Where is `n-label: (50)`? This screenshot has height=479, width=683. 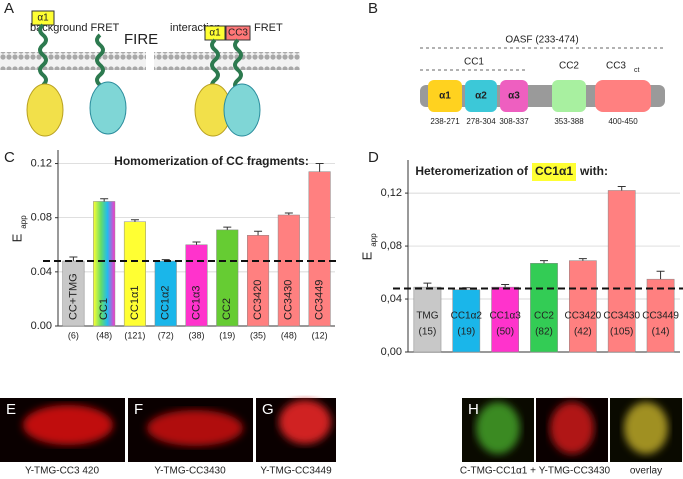
n-label: (50) is located at coordinates (505, 332).